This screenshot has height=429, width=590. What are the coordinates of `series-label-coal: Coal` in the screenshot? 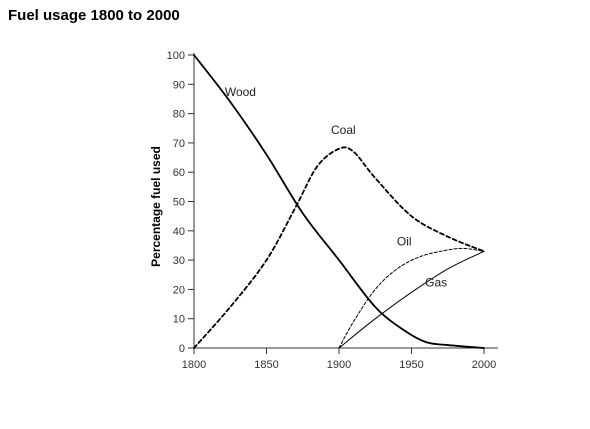 It's located at (343, 130).